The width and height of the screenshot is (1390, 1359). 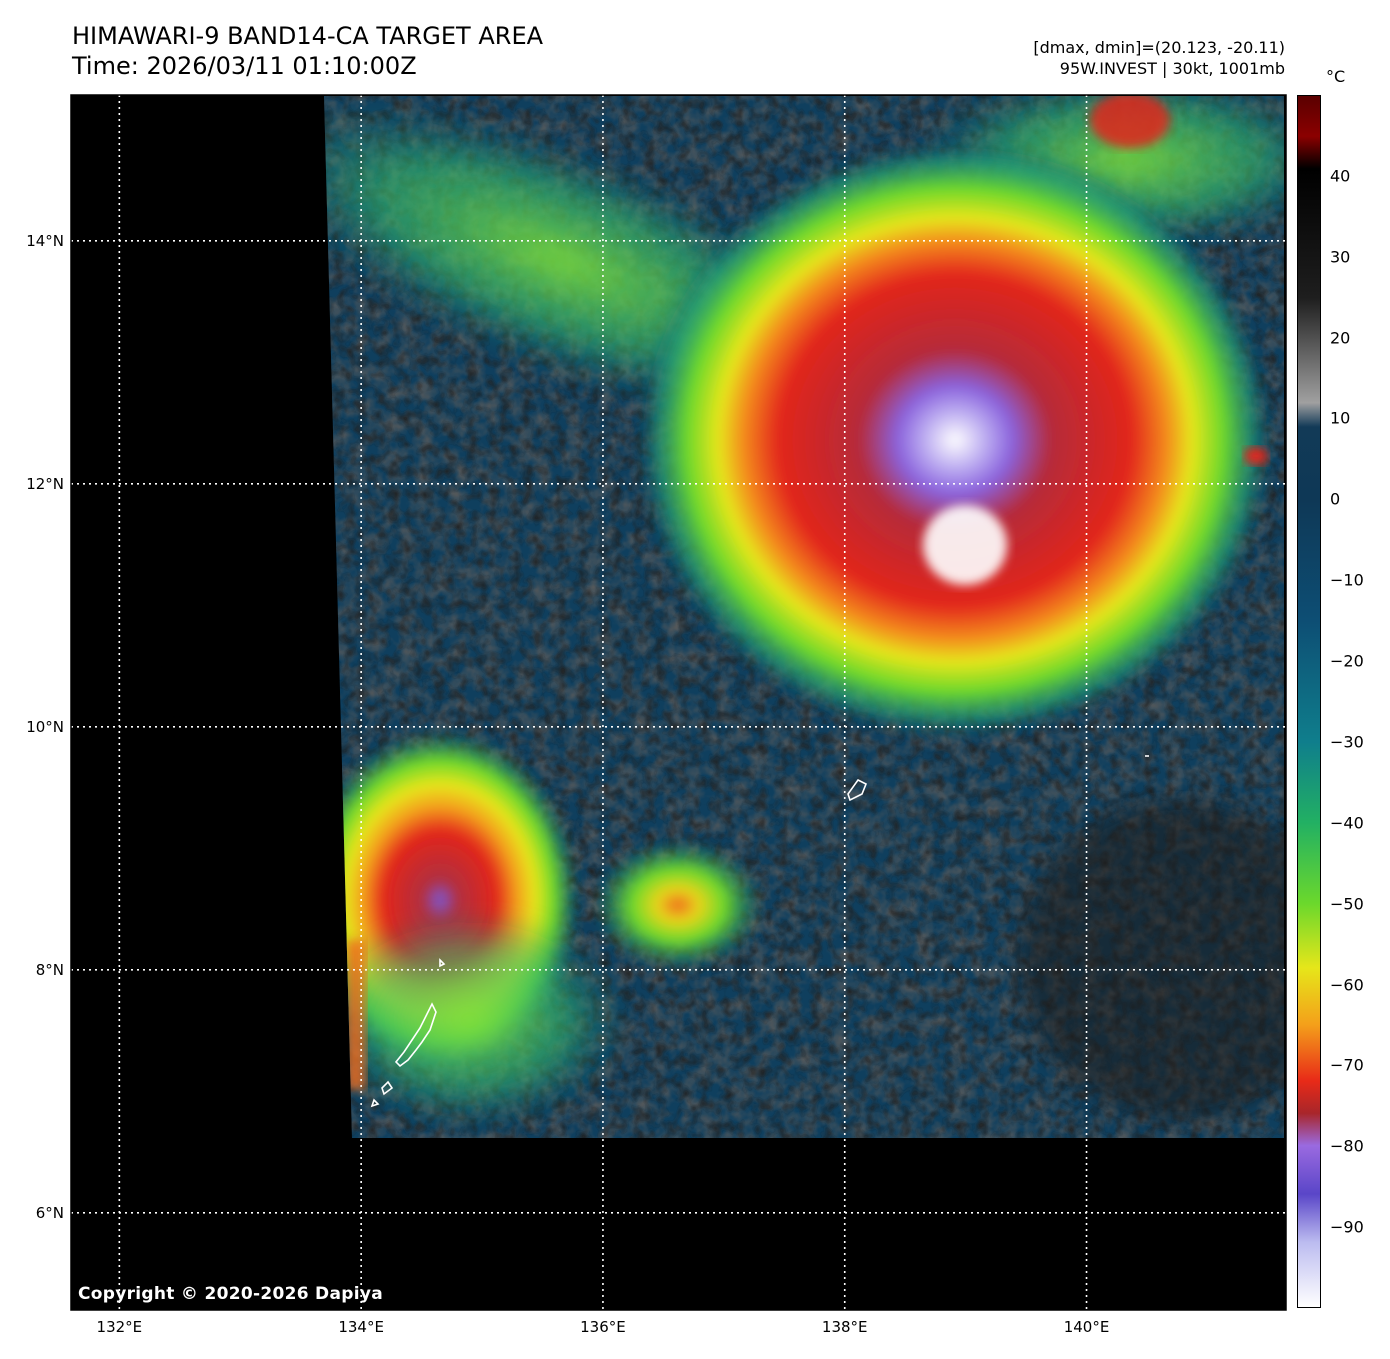 I want to click on colorbar-tick-label: 0, so click(x=1335, y=499).